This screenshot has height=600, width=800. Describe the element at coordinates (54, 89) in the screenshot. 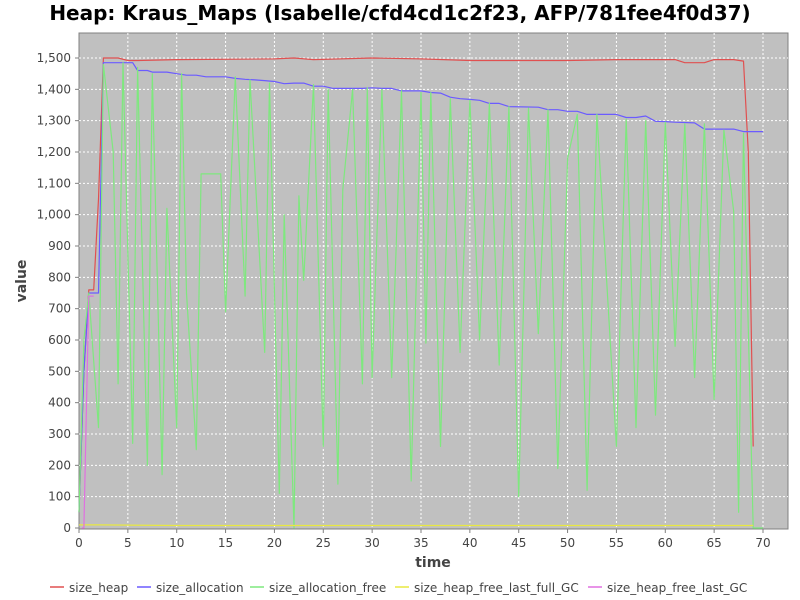

I see `y-tick-label: 1,400` at that location.